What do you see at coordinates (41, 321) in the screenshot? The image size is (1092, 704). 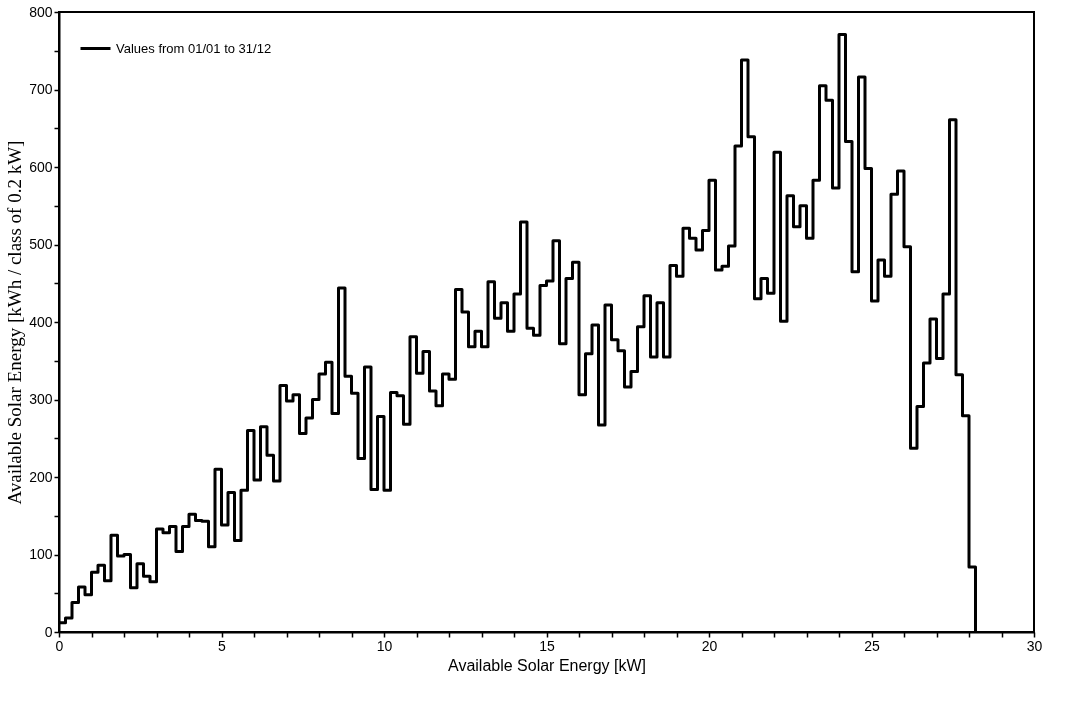 I see `y-tick-label: 400` at bounding box center [41, 321].